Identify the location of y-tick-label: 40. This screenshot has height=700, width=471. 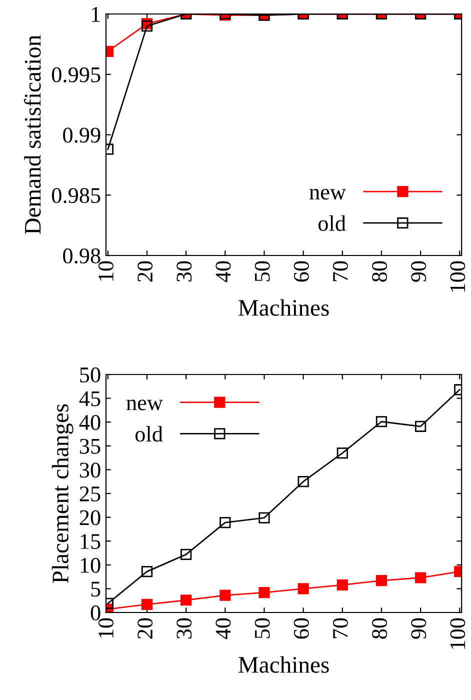
(89, 422).